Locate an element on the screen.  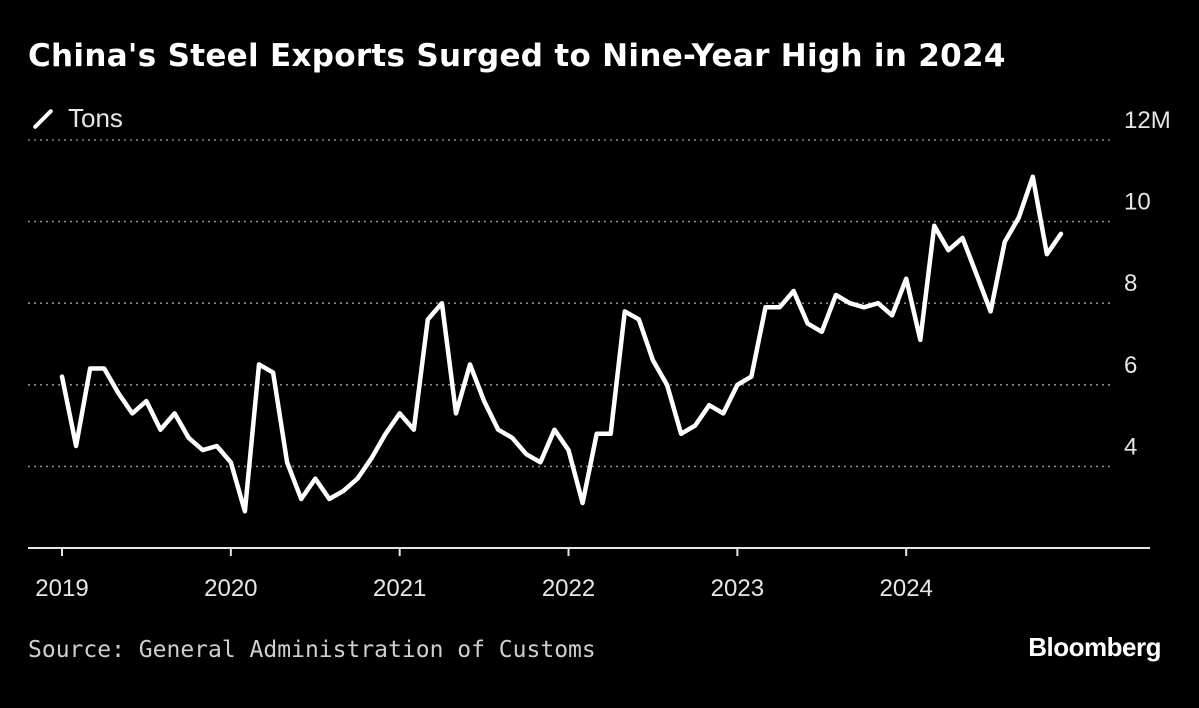
x-tick-label: 2019 is located at coordinates (61, 588).